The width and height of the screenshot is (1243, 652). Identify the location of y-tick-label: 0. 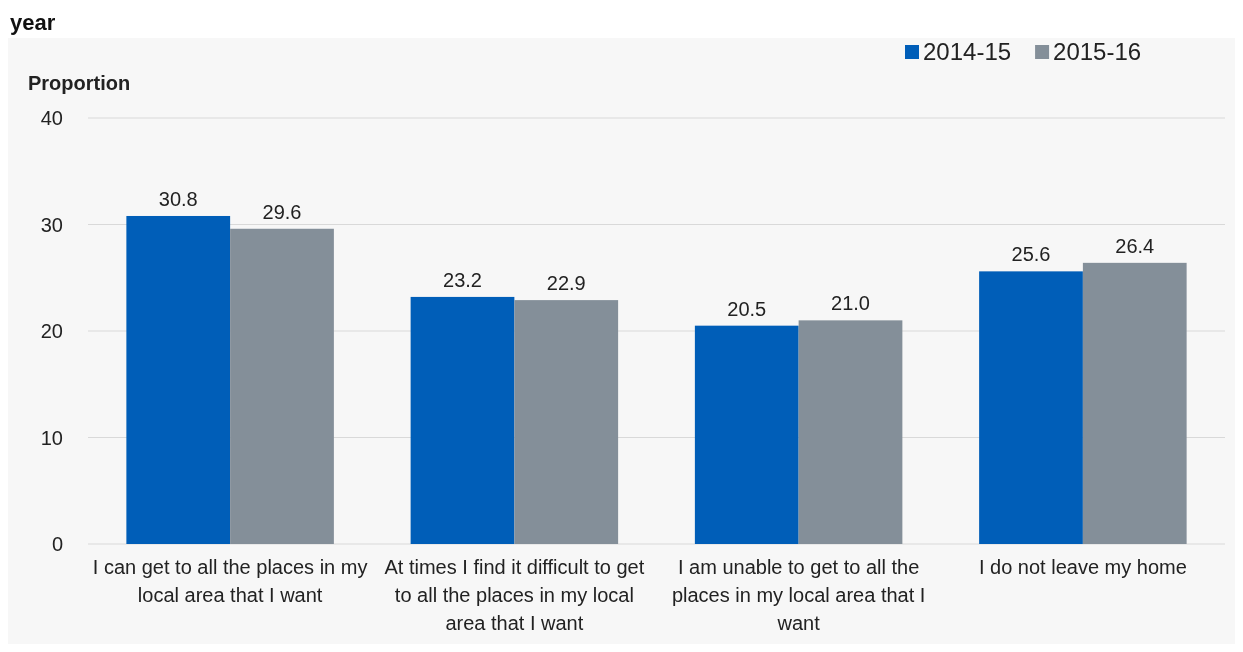
(57, 544).